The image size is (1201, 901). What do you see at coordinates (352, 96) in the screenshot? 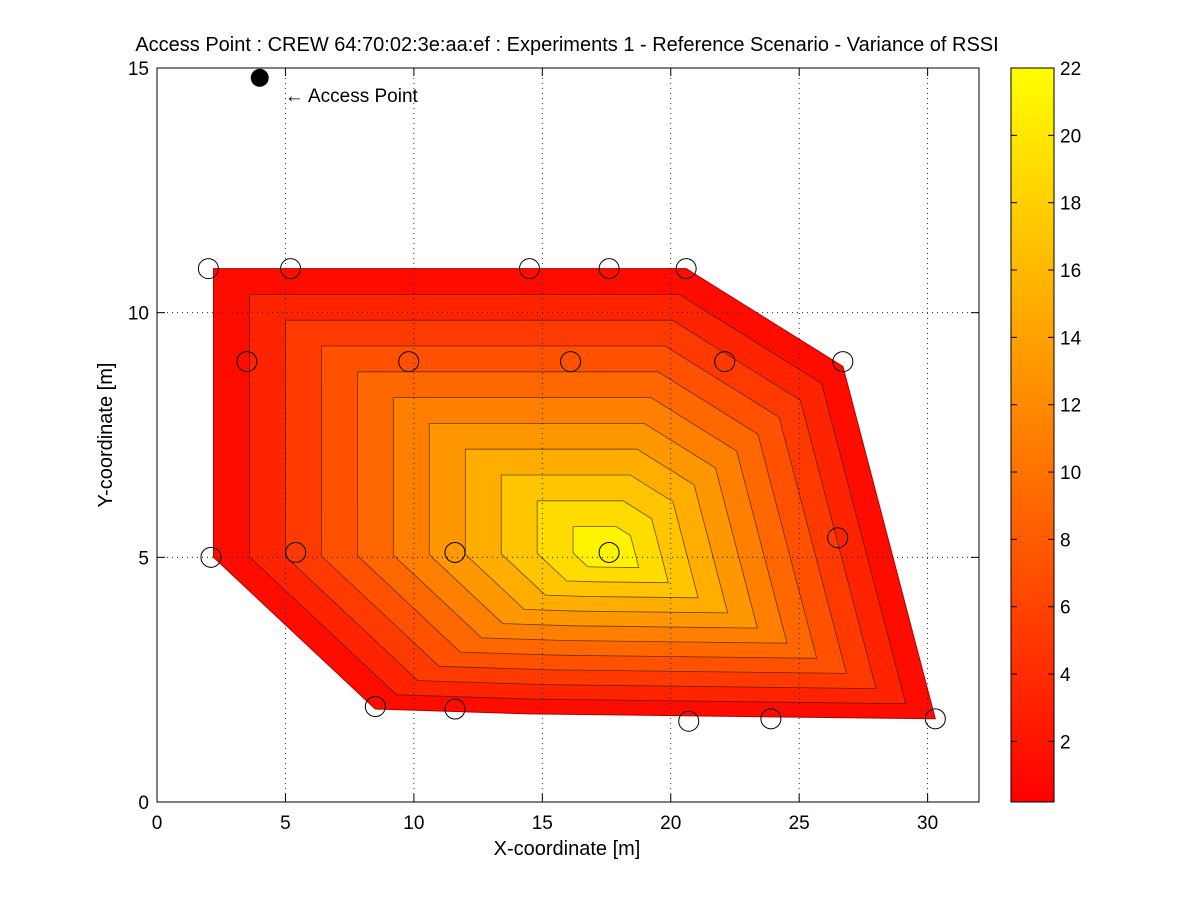
I see `access-point-label: ← Access Point` at bounding box center [352, 96].